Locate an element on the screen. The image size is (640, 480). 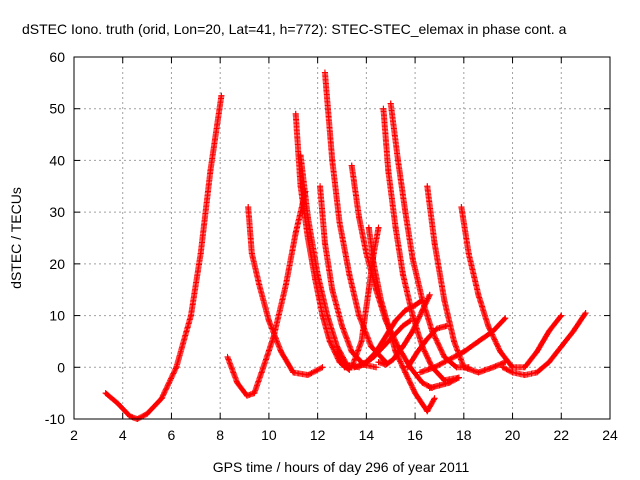
x-axis-title: GPS time / hours of day 296 of year 2011 is located at coordinates (341, 467).